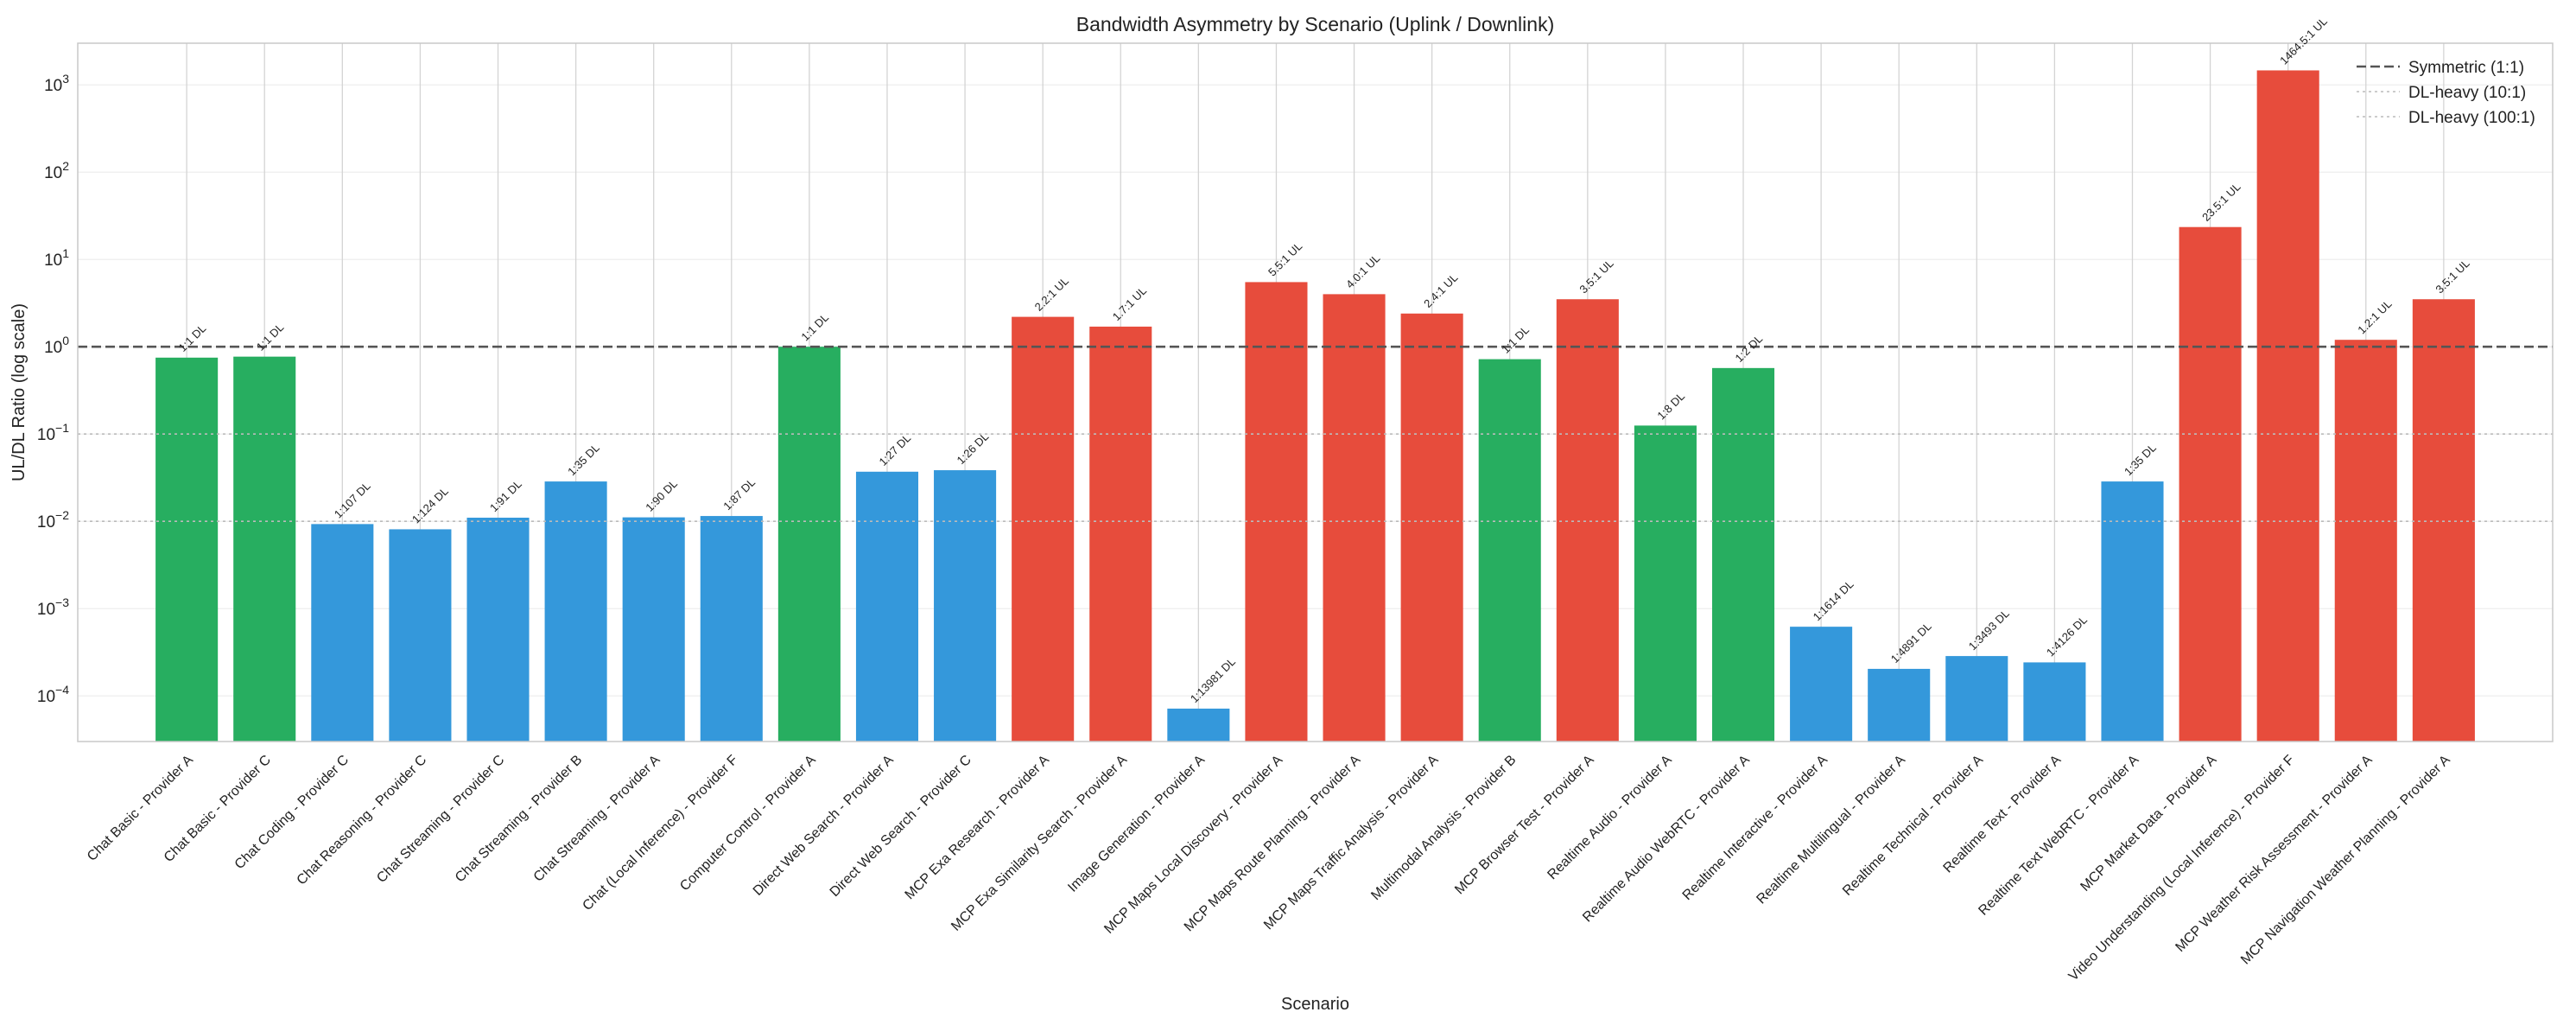 Image resolution: width=2576 pixels, height=1025 pixels. Describe the element at coordinates (62, 690) in the screenshot. I see `y-tick-exponent: −4` at that location.